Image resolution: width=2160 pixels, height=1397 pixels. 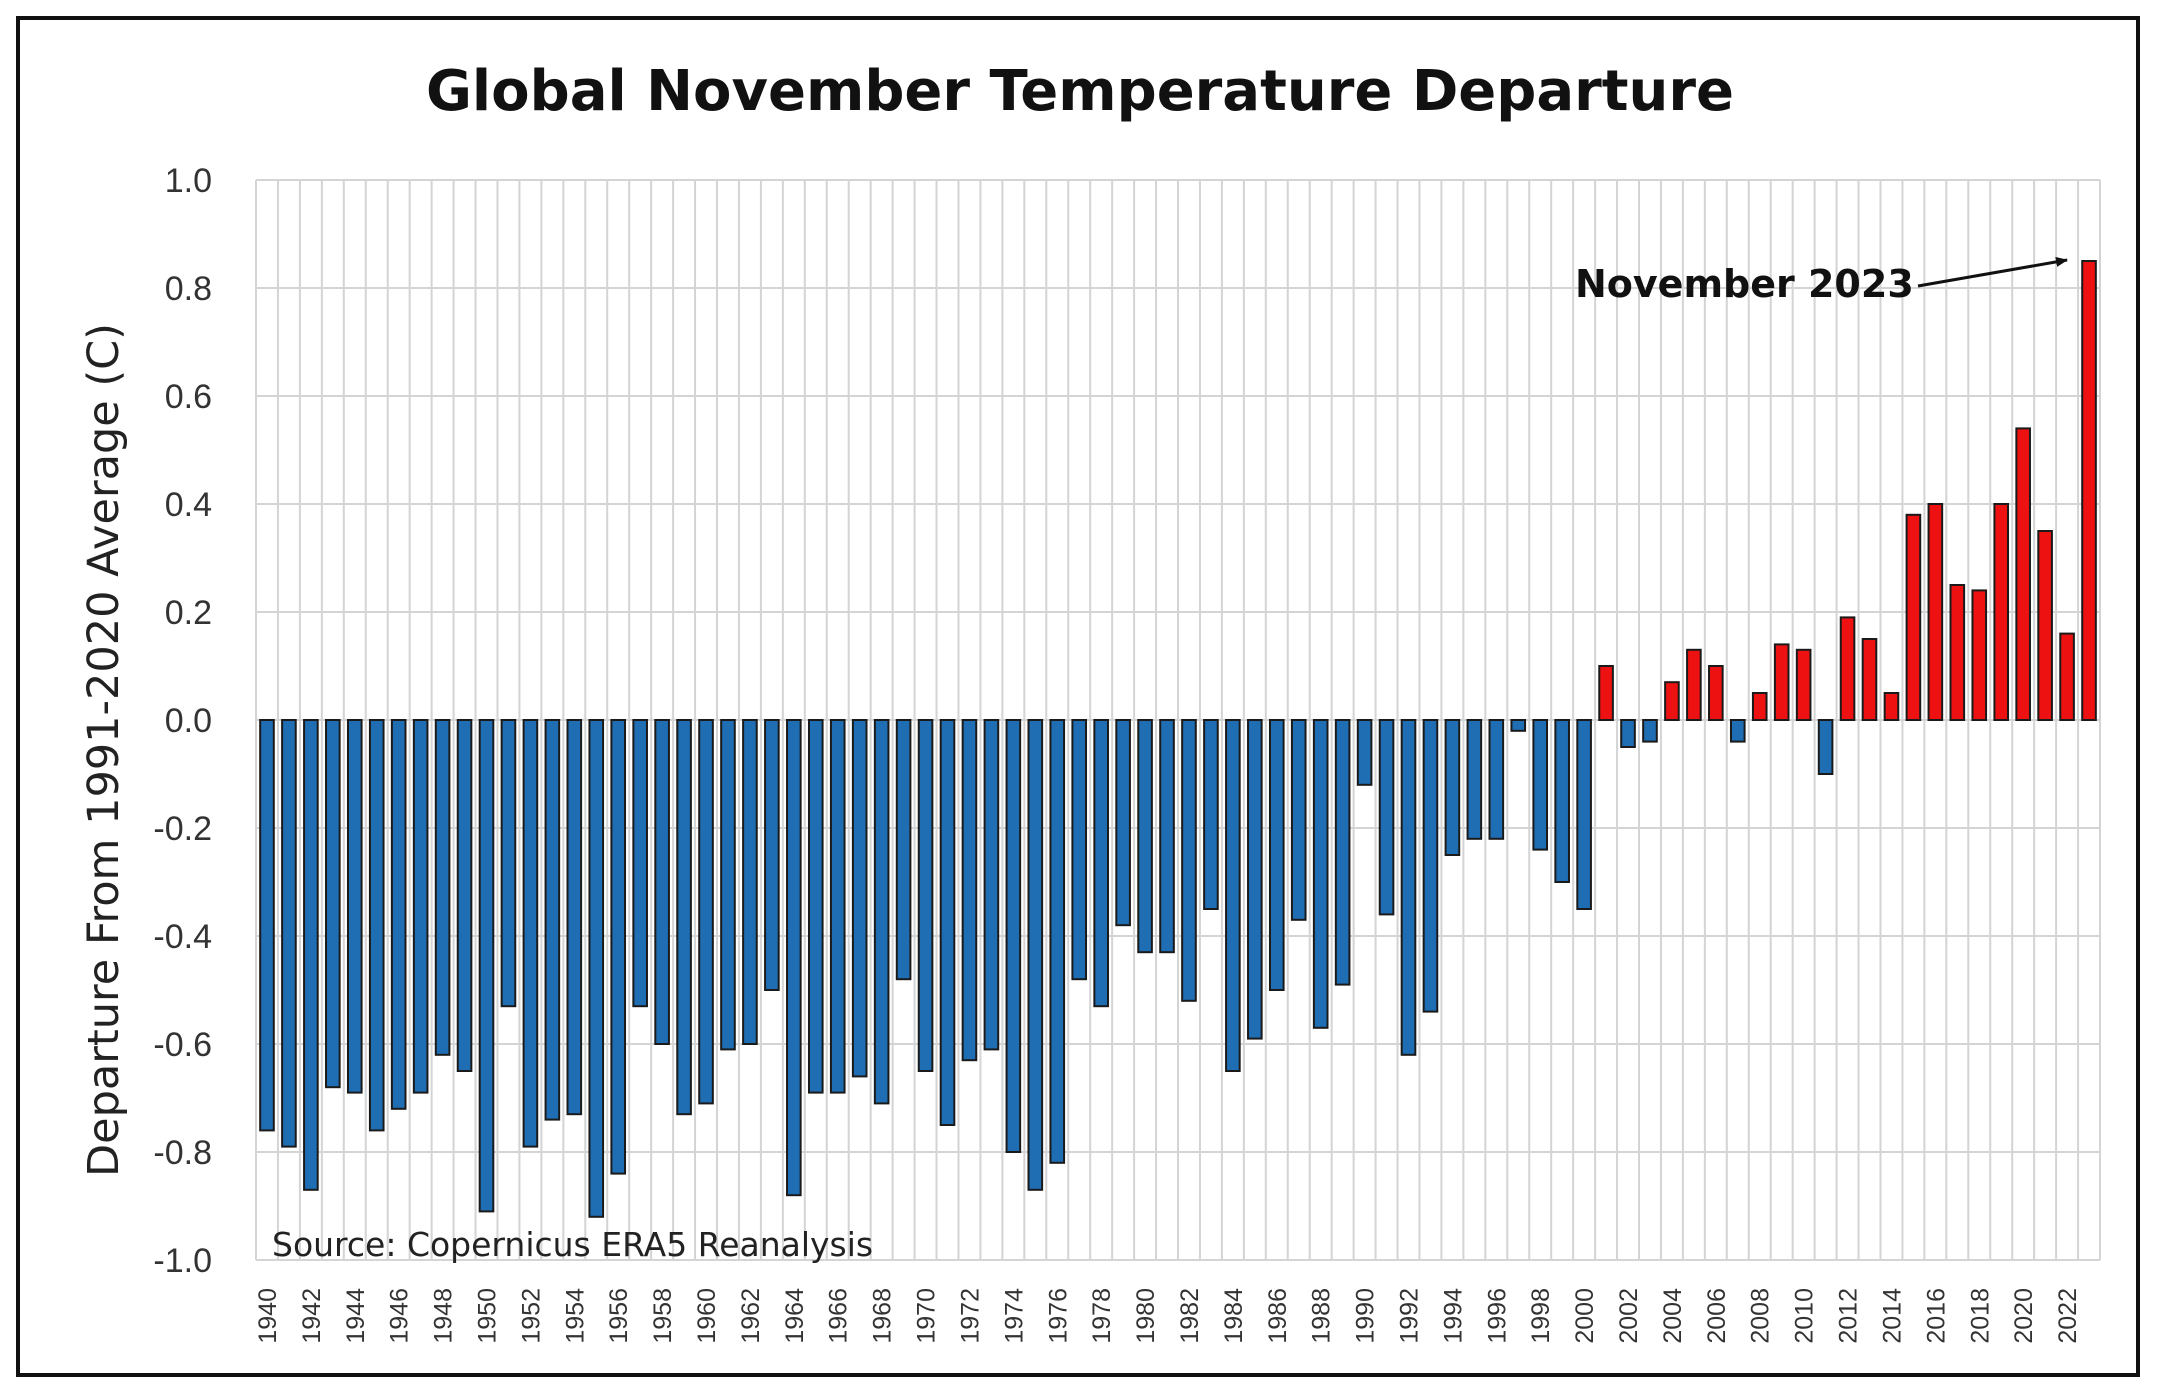 I want to click on bar-2012, so click(x=1847, y=669).